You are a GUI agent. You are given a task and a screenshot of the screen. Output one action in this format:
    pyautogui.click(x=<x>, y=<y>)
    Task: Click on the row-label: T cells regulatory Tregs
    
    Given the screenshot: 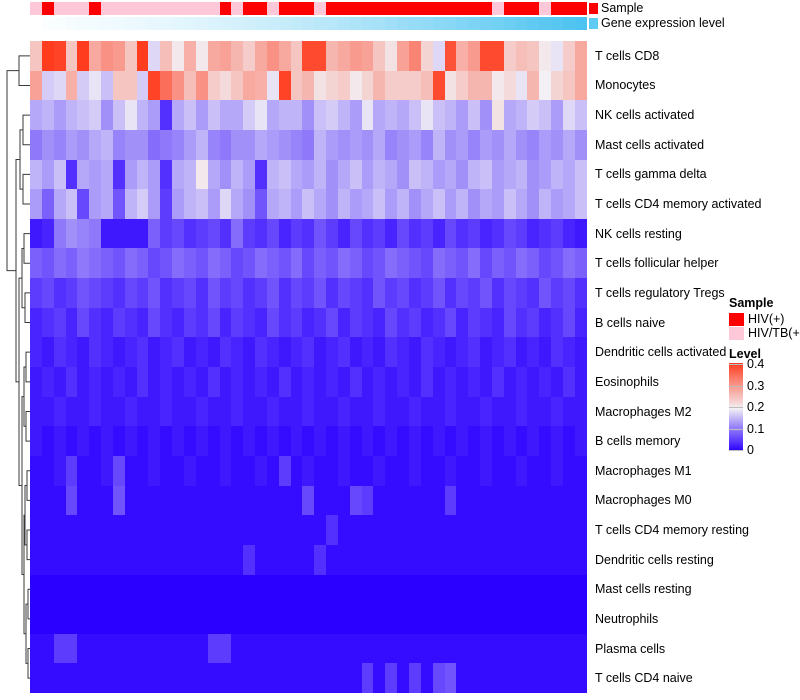 What is the action you would take?
    pyautogui.click(x=660, y=292)
    